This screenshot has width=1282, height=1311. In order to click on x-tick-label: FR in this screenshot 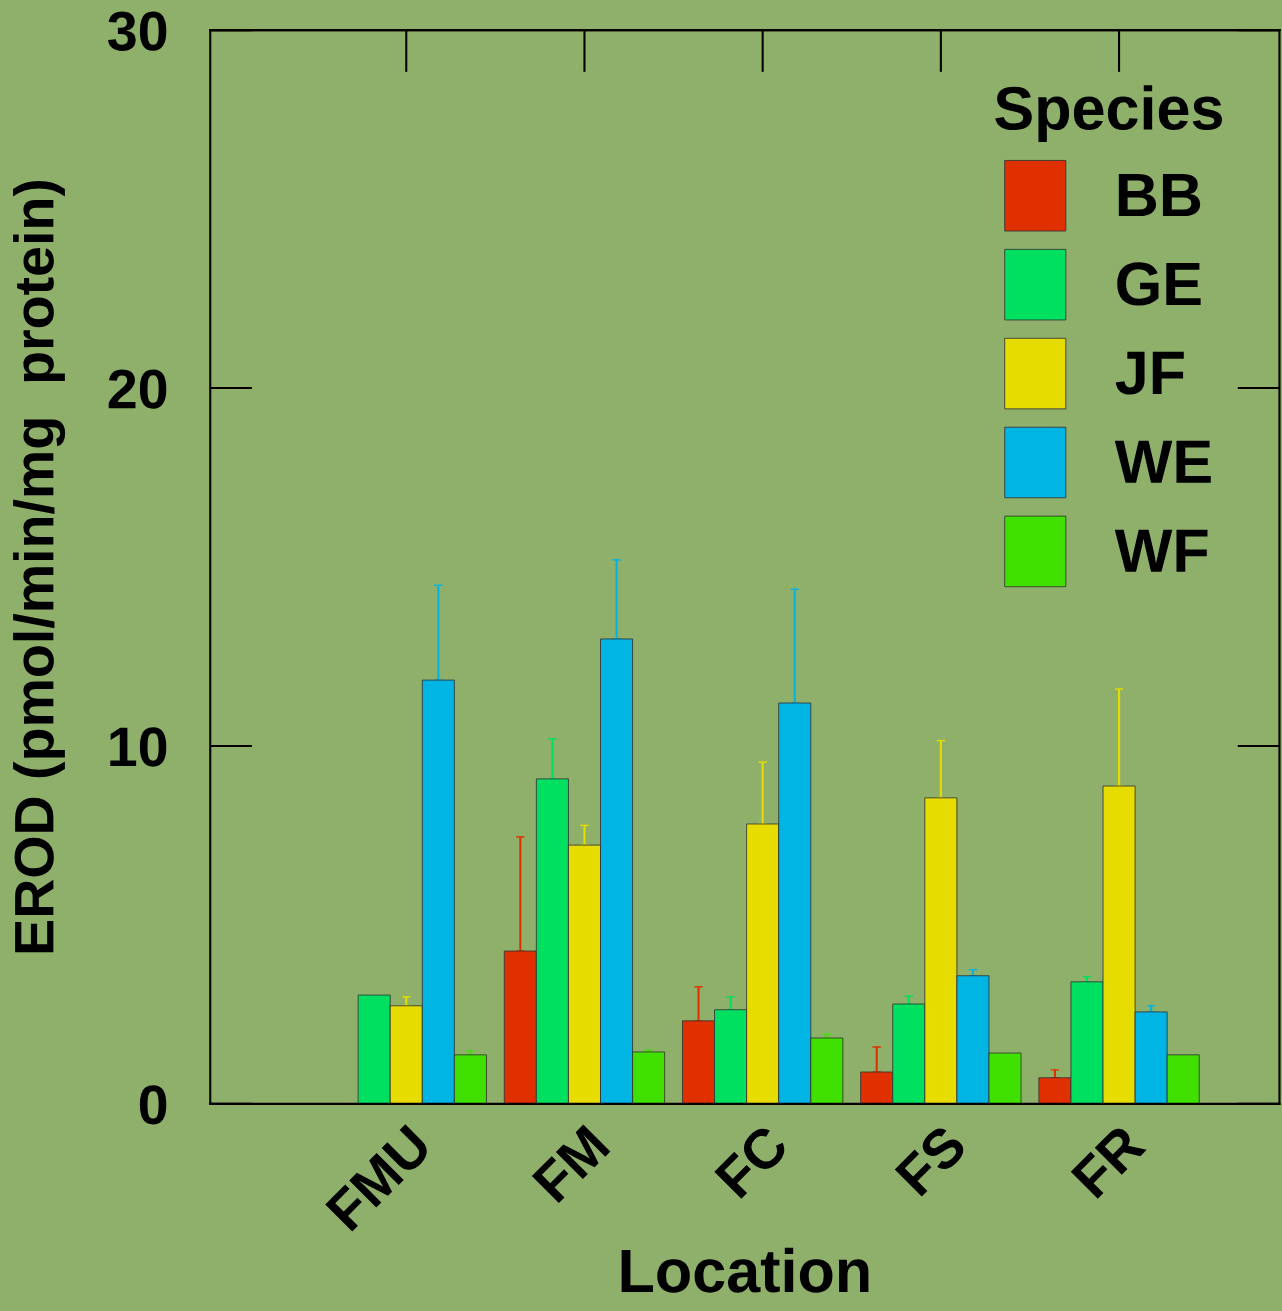, I will do `click(1108, 1160)`.